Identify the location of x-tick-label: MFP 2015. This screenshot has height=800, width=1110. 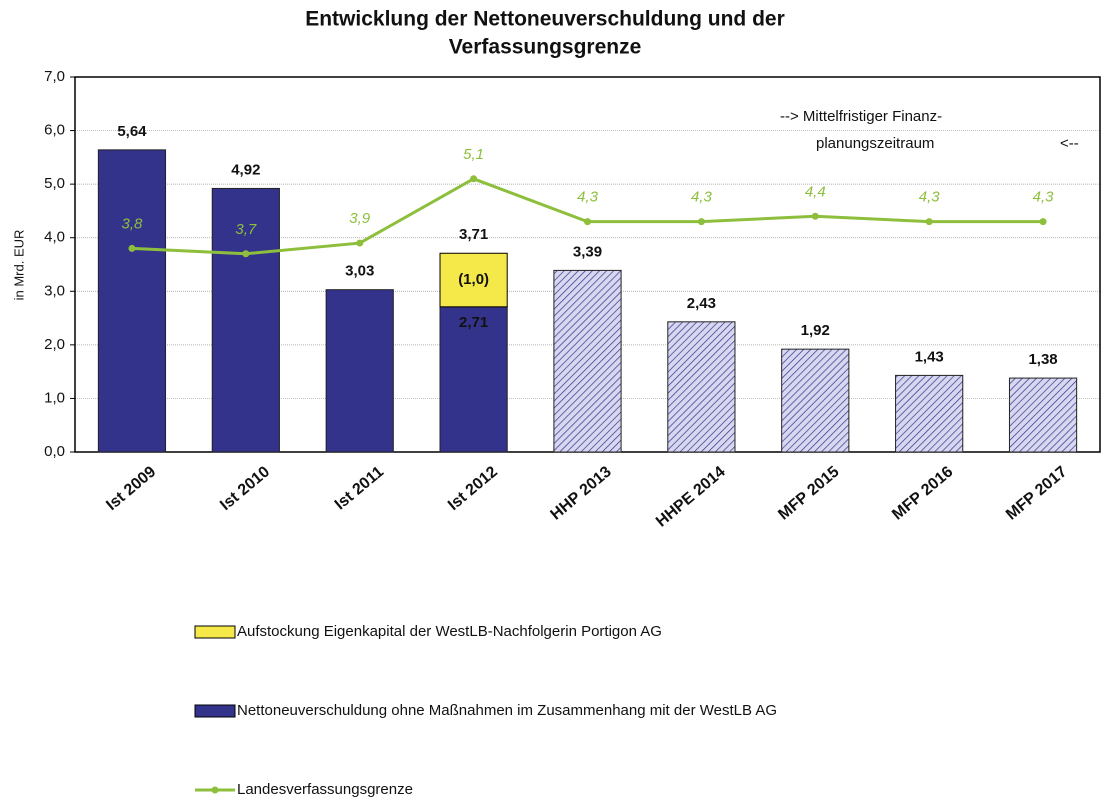
(808, 493).